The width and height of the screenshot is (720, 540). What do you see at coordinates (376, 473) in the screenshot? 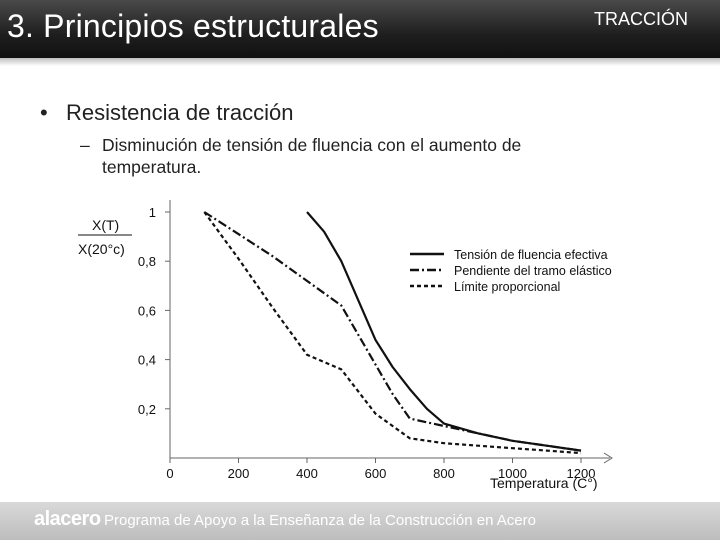
I see `x-tick-label: 600` at bounding box center [376, 473].